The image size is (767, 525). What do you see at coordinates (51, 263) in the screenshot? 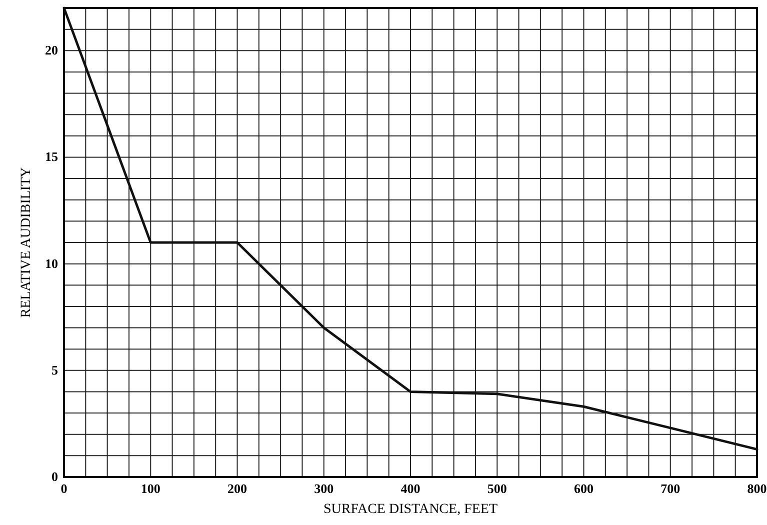
I see `y-tick-label: 10` at bounding box center [51, 263].